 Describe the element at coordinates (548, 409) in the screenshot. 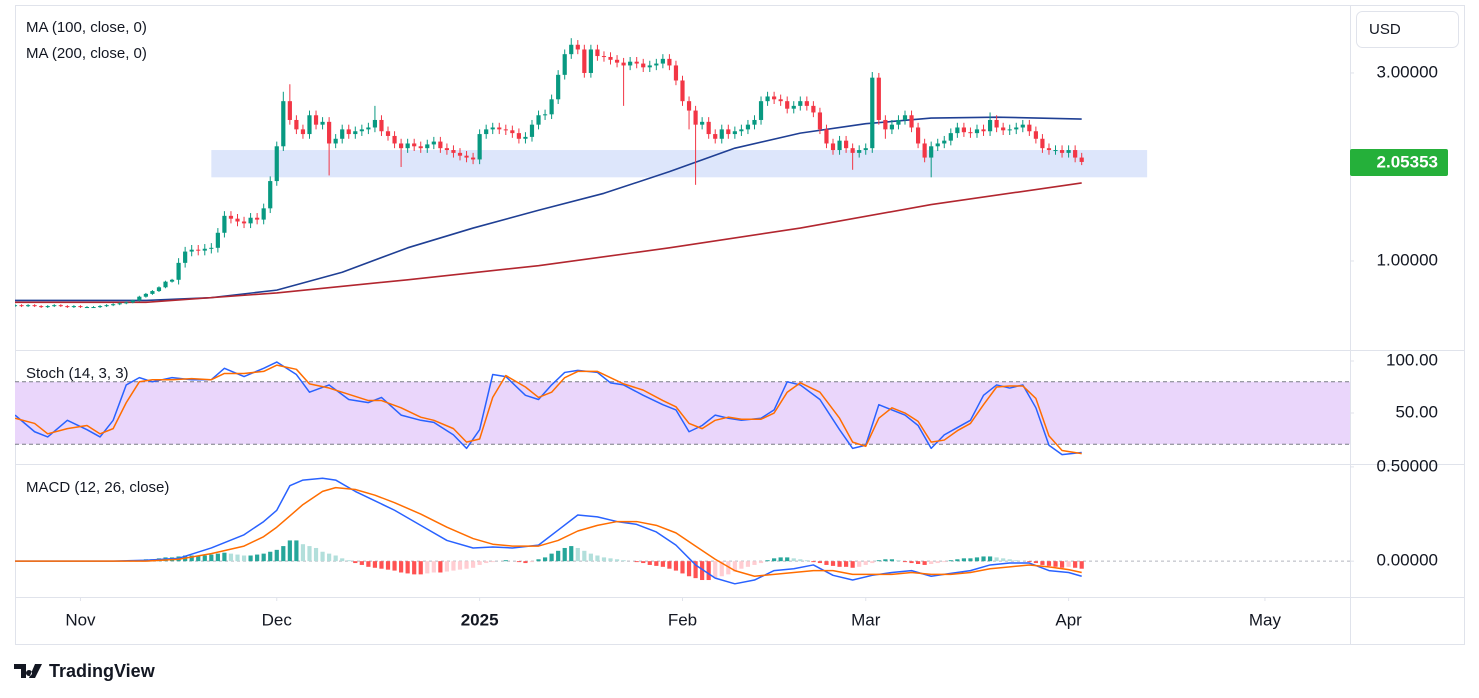

I see `stoch-line` at that location.